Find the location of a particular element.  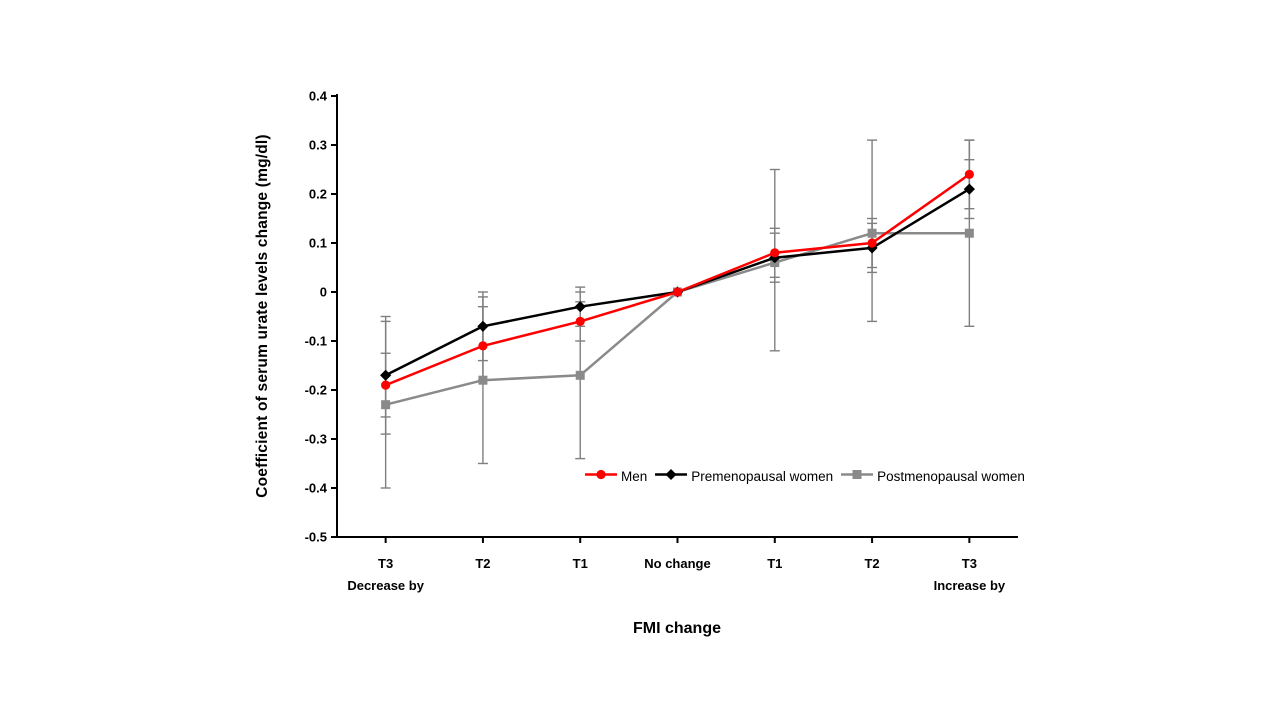

x-category-sublabel: Decrease by is located at coordinates (385, 585).